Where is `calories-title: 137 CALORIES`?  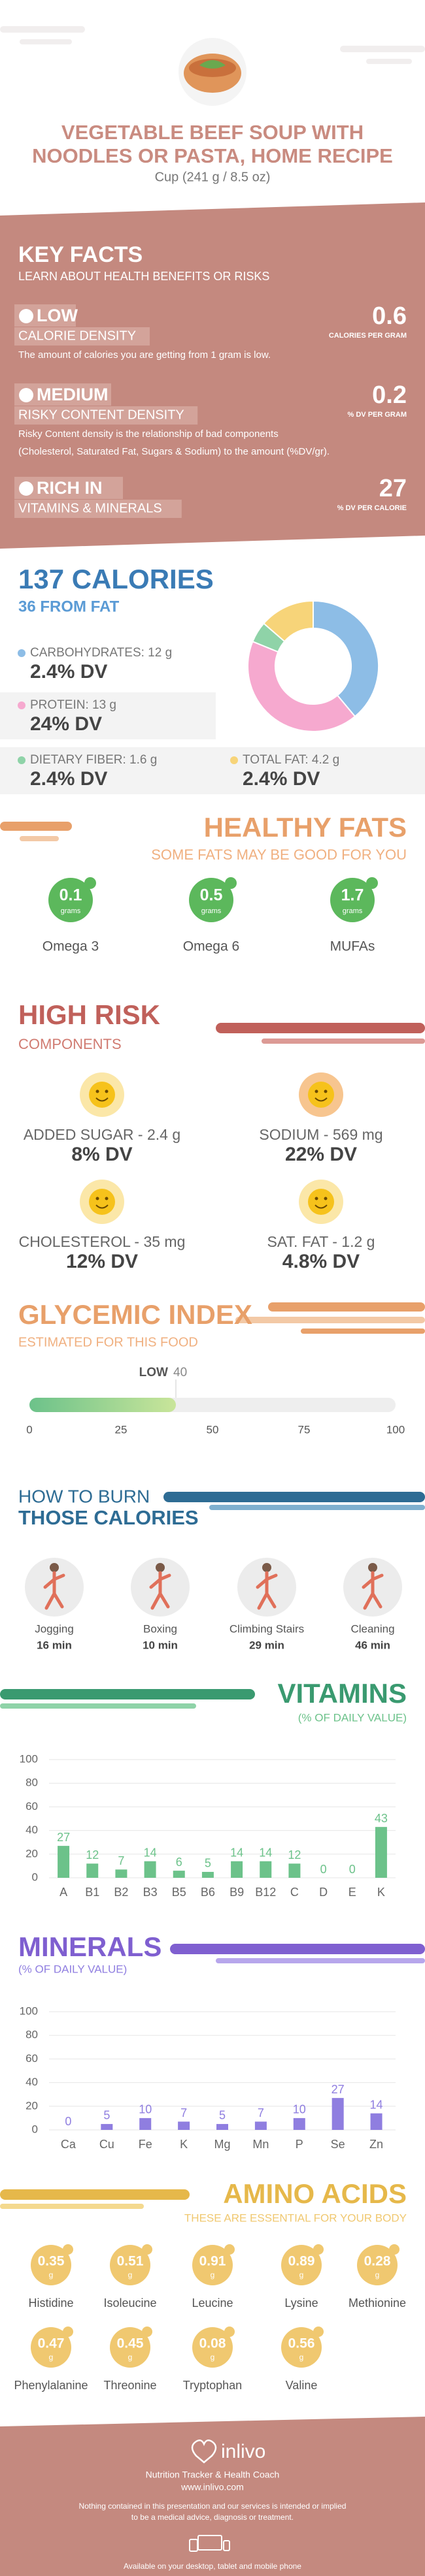 calories-title: 137 CALORIES is located at coordinates (116, 579).